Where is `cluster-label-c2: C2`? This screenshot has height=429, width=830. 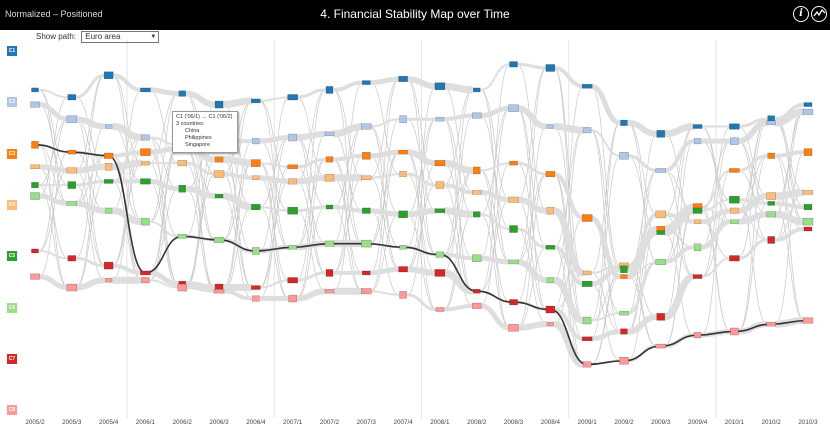 cluster-label-c2: C2 is located at coordinates (12, 102).